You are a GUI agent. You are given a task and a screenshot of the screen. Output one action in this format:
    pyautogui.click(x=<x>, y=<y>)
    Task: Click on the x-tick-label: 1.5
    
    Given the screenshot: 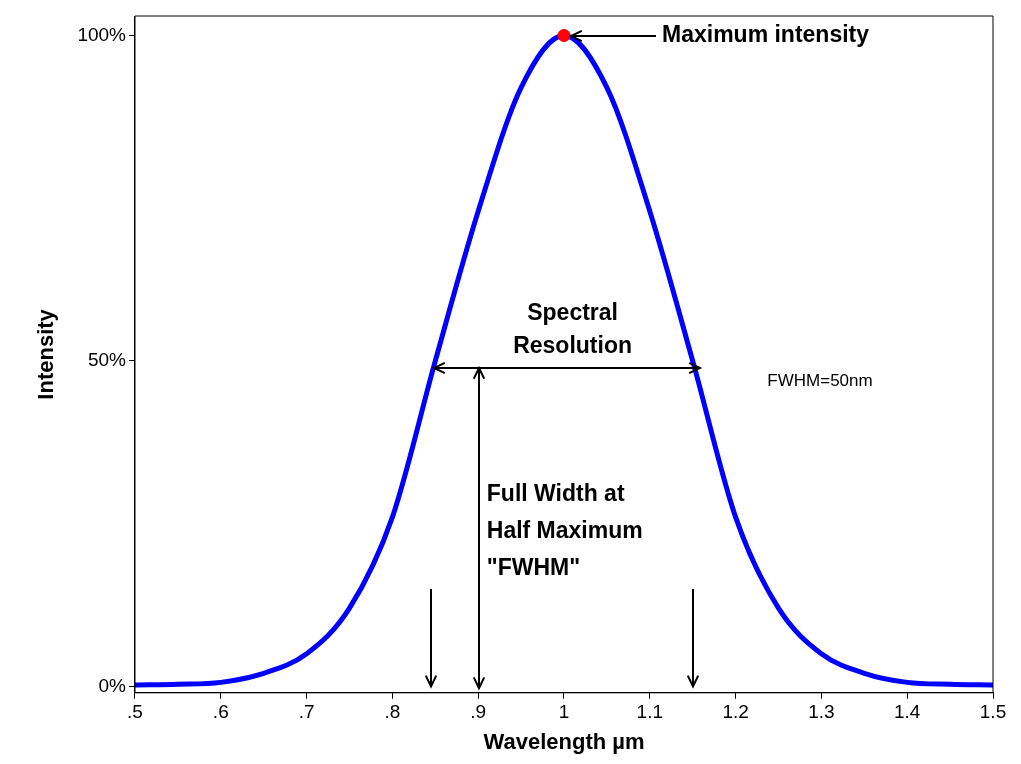 What is the action you would take?
    pyautogui.click(x=993, y=712)
    